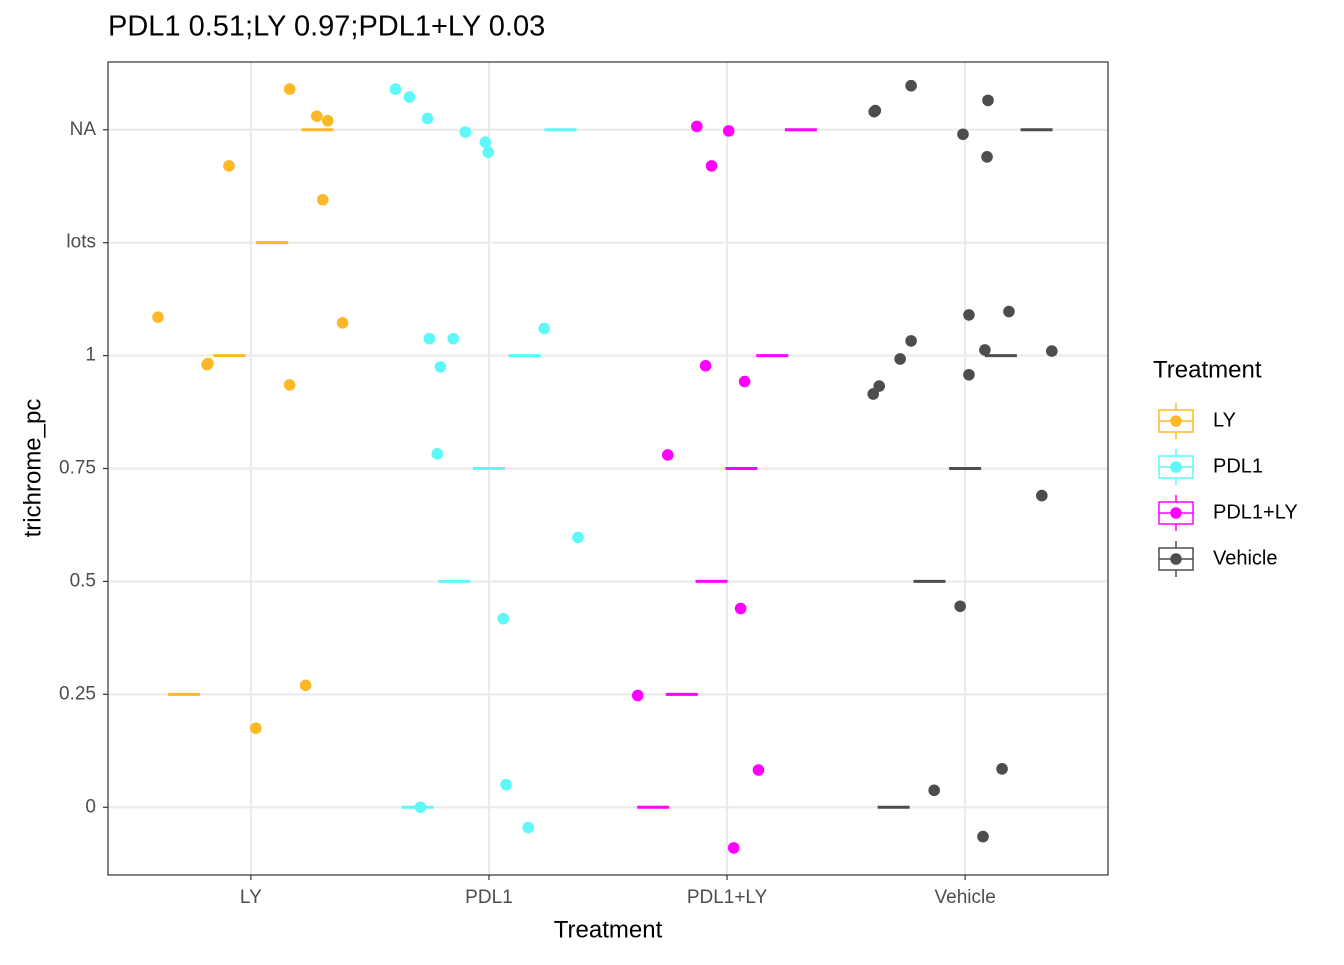 The height and width of the screenshot is (965, 1344). I want to click on y-tick-label: 0.25, so click(77, 693).